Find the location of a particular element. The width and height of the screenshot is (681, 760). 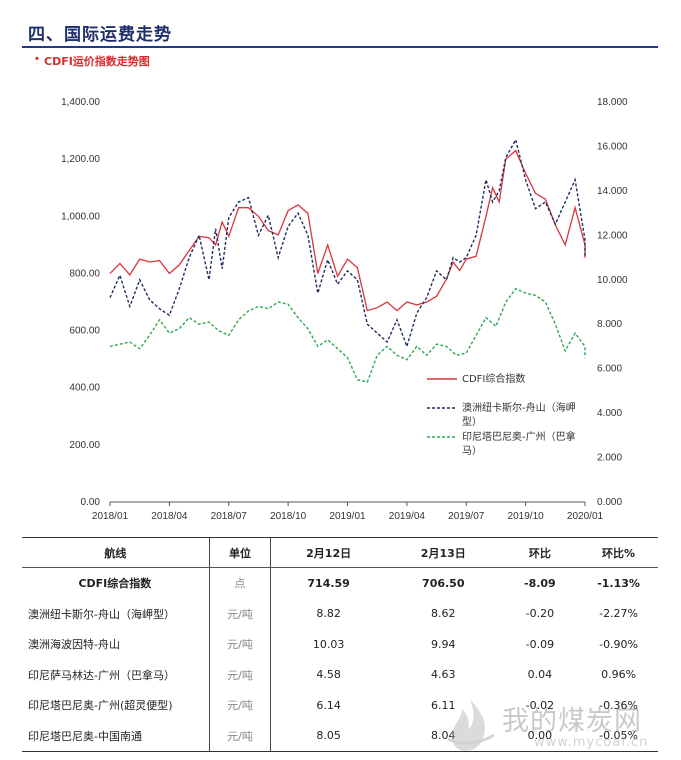

y-right-tick-label: 8.000 is located at coordinates (609, 324).